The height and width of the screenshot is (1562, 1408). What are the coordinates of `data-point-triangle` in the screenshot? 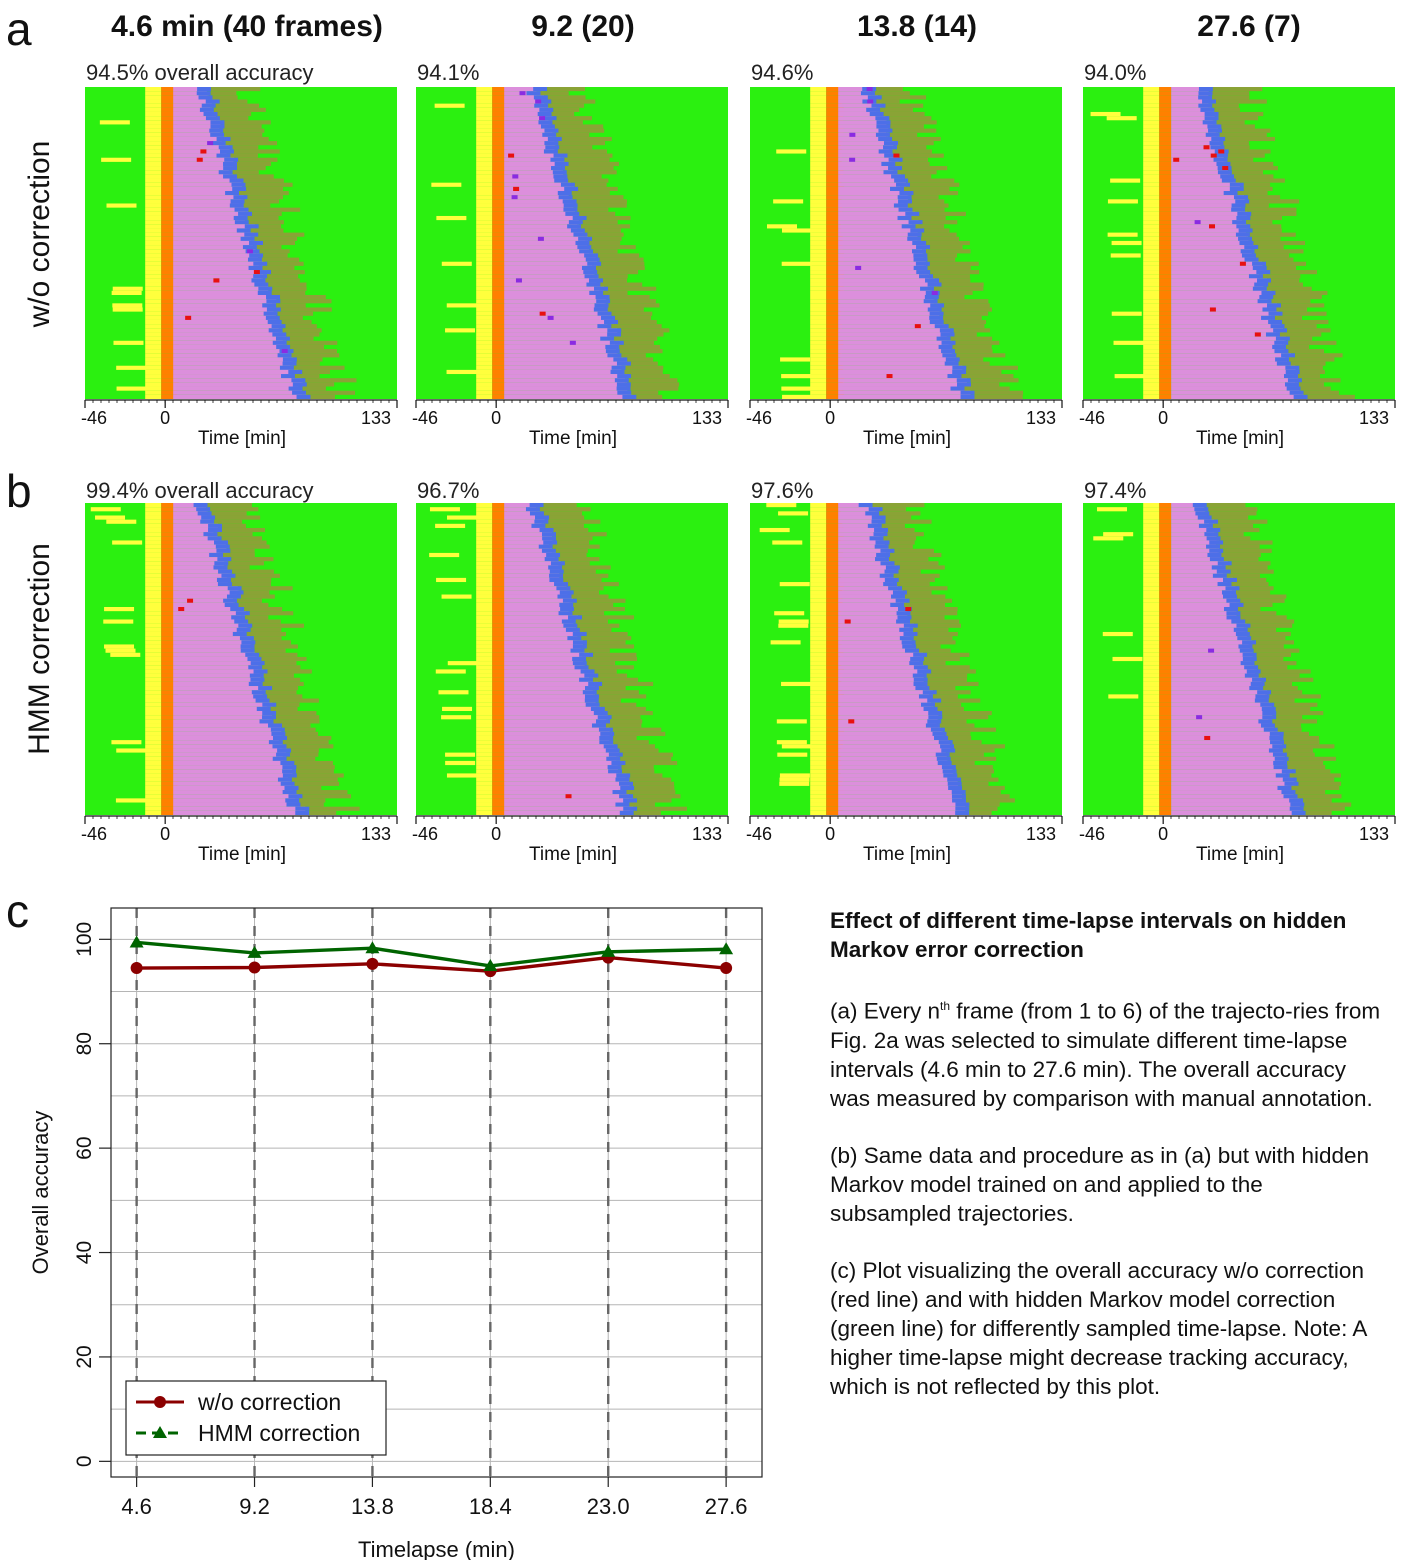 It's located at (254, 951).